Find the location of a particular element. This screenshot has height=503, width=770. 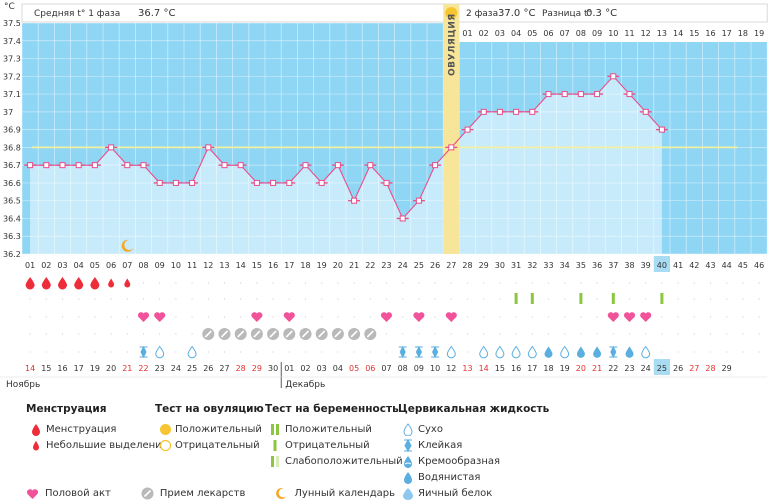

spotting-drop-icon is located at coordinates (36, 445).